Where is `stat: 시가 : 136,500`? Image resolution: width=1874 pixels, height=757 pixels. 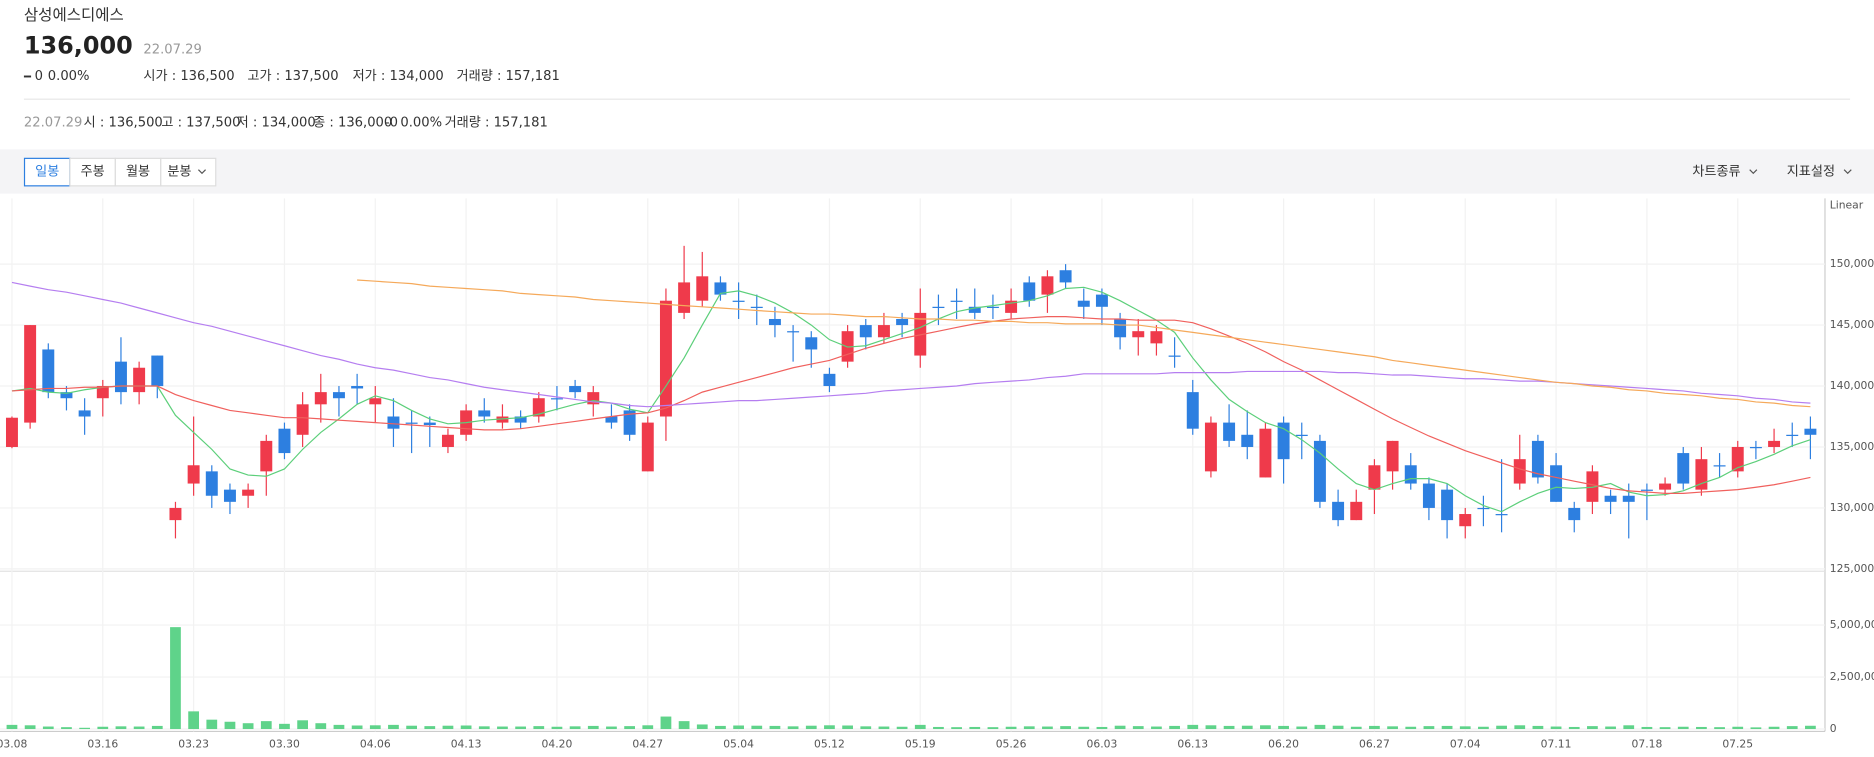
stat: 시가 : 136,500 is located at coordinates (188, 76).